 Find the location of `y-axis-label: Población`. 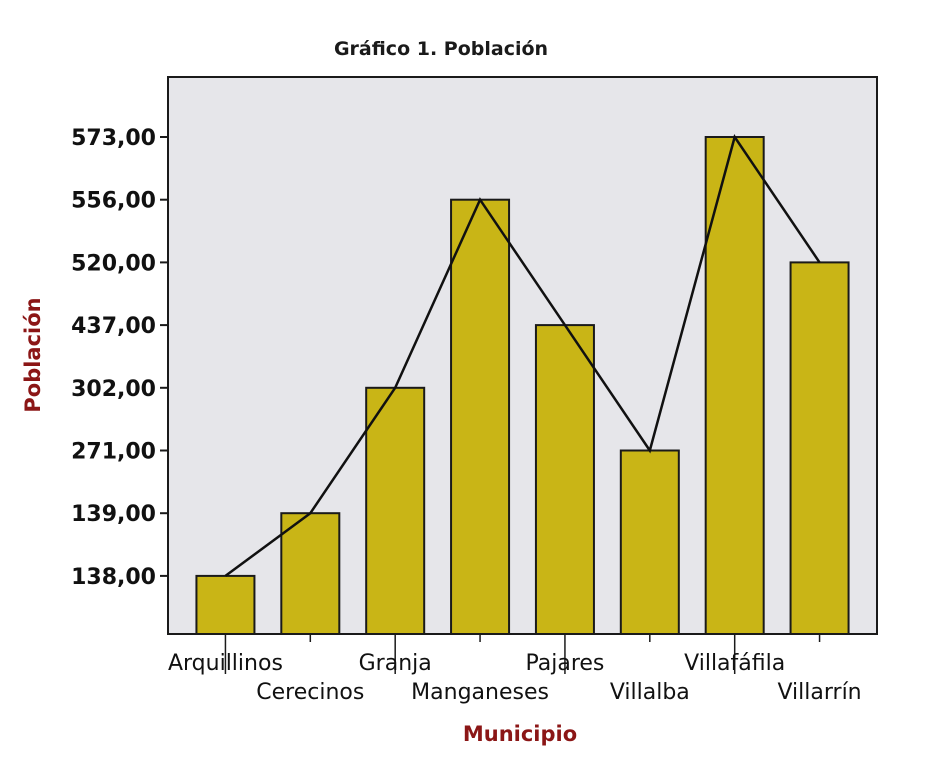

y-axis-label: Población is located at coordinates (33, 354).